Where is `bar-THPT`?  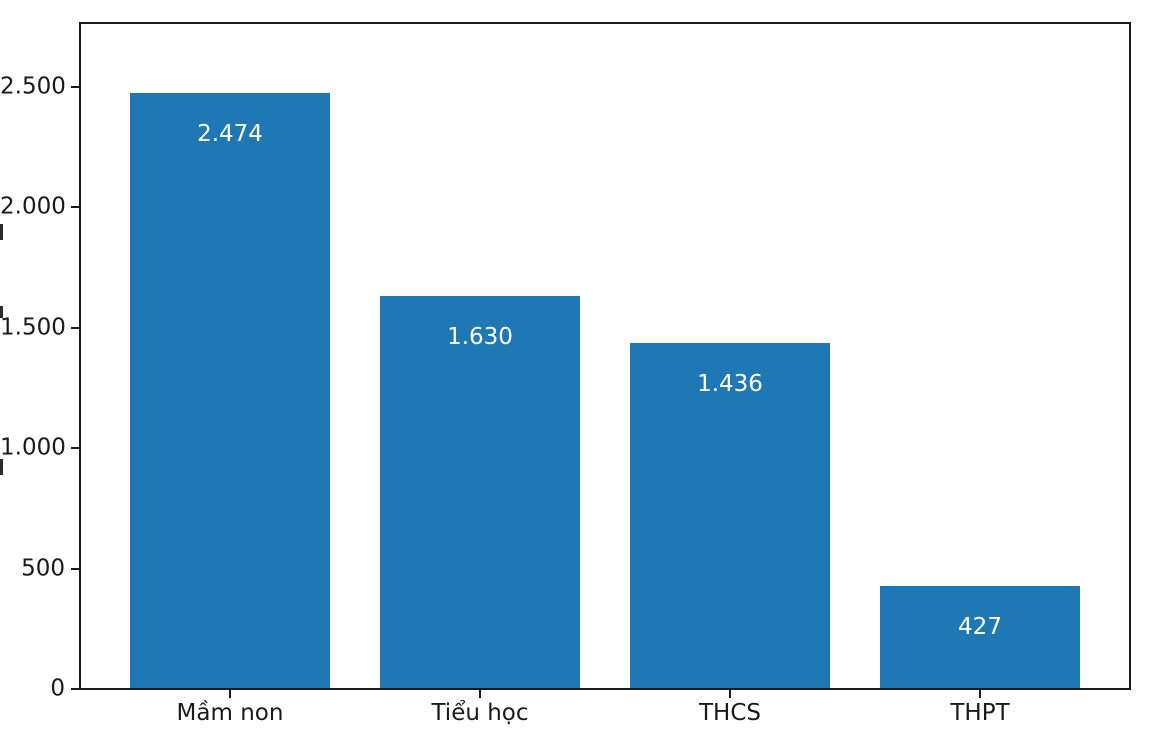 bar-THPT is located at coordinates (980, 637).